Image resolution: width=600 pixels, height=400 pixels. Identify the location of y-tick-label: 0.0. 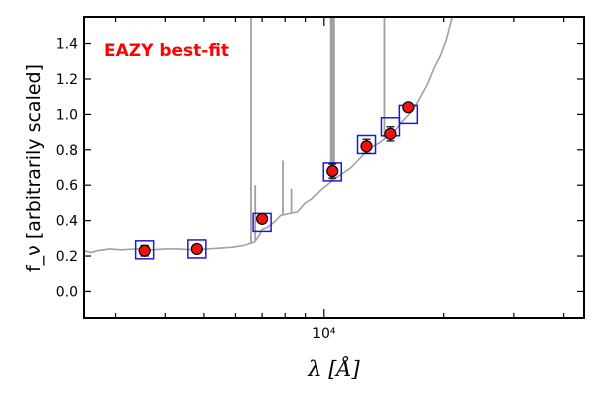
(67, 292).